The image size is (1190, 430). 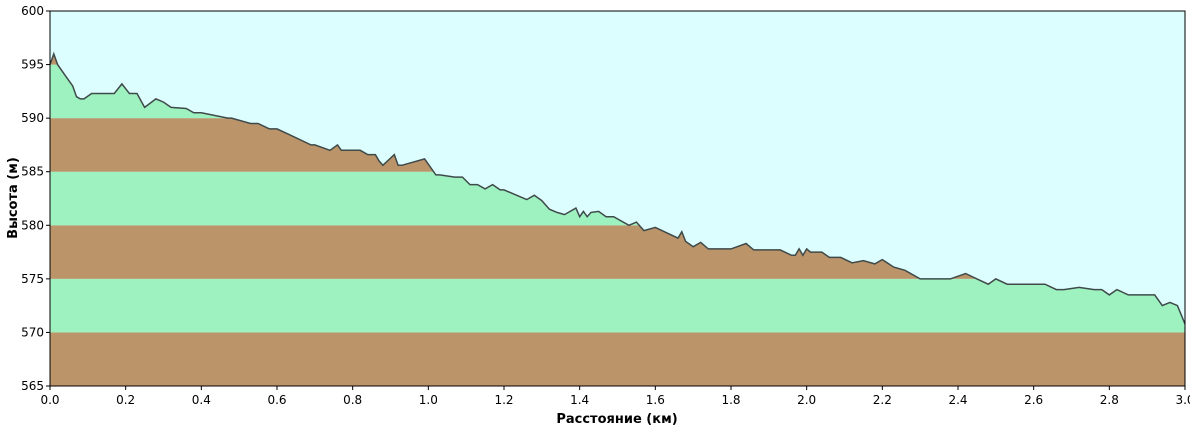 I want to click on x-tick-label: 2.6, so click(x=1033, y=400).